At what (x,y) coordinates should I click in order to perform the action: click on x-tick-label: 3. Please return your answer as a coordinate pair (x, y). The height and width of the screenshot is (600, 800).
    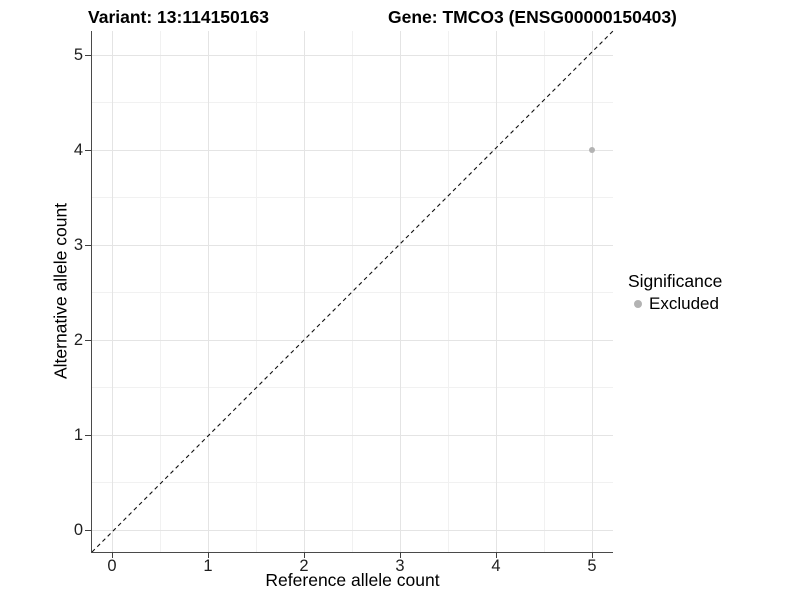
    Looking at the image, I should click on (400, 566).